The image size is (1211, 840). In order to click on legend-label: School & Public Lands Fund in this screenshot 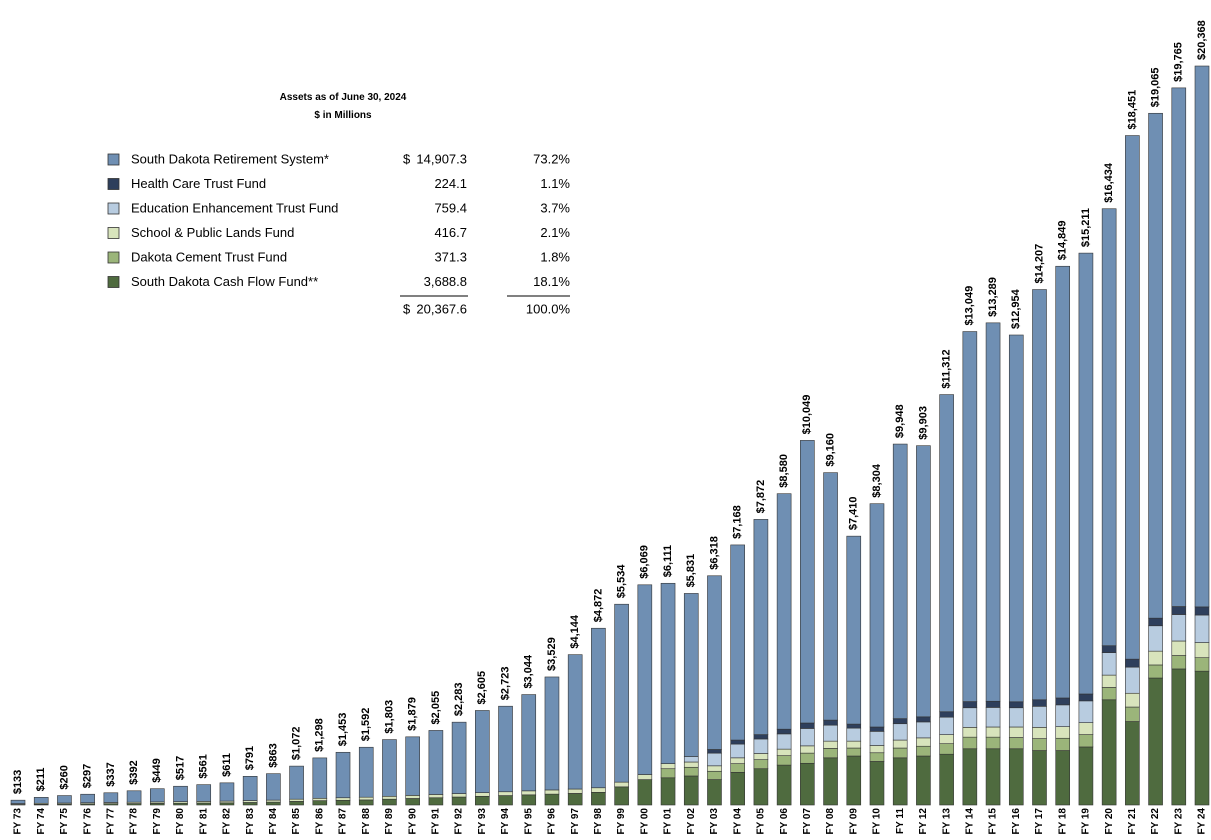, I will do `click(212, 232)`.